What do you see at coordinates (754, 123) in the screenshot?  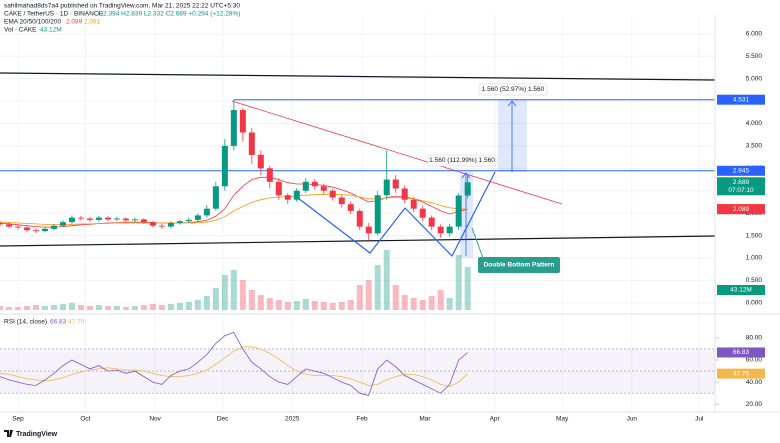 I see `y-tick-label: 4.000` at bounding box center [754, 123].